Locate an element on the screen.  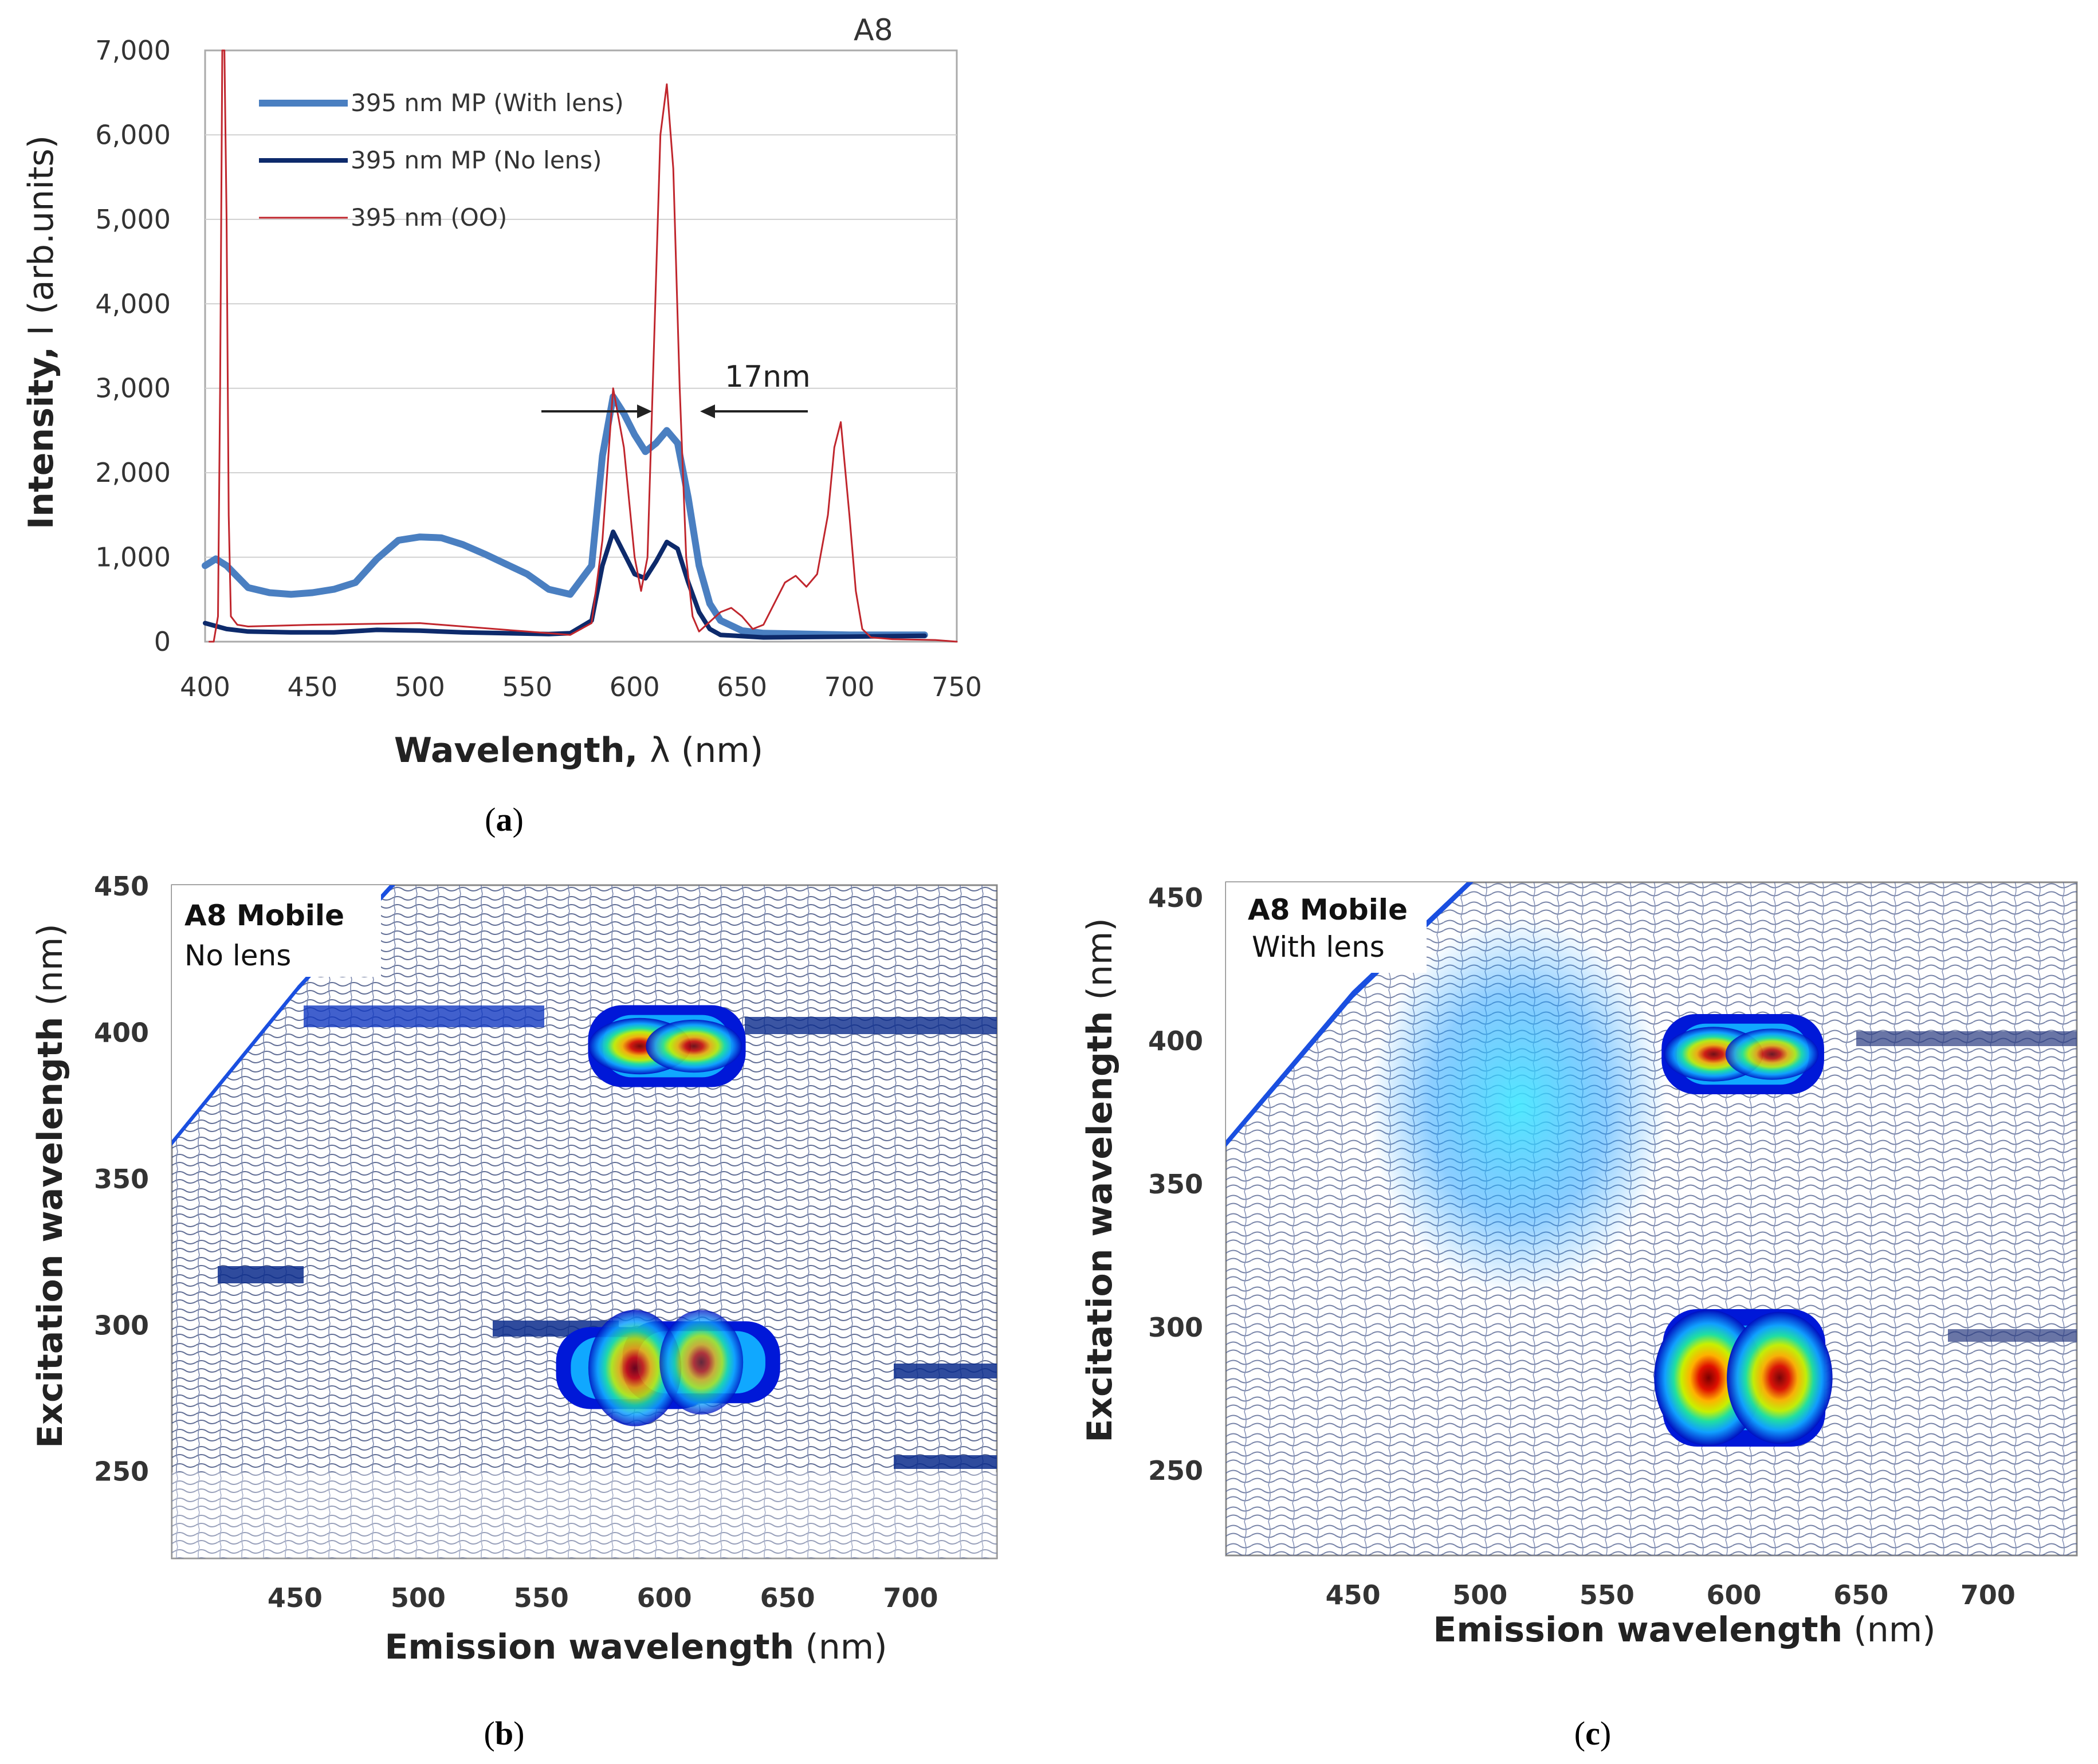
legend-label-1: 395 nm MP (With lens) is located at coordinates (487, 103).